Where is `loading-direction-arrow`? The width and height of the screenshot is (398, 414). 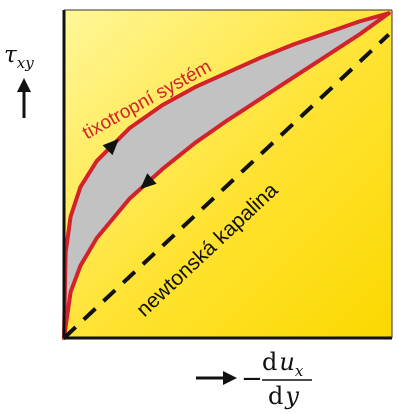
loading-direction-arrow is located at coordinates (110, 147).